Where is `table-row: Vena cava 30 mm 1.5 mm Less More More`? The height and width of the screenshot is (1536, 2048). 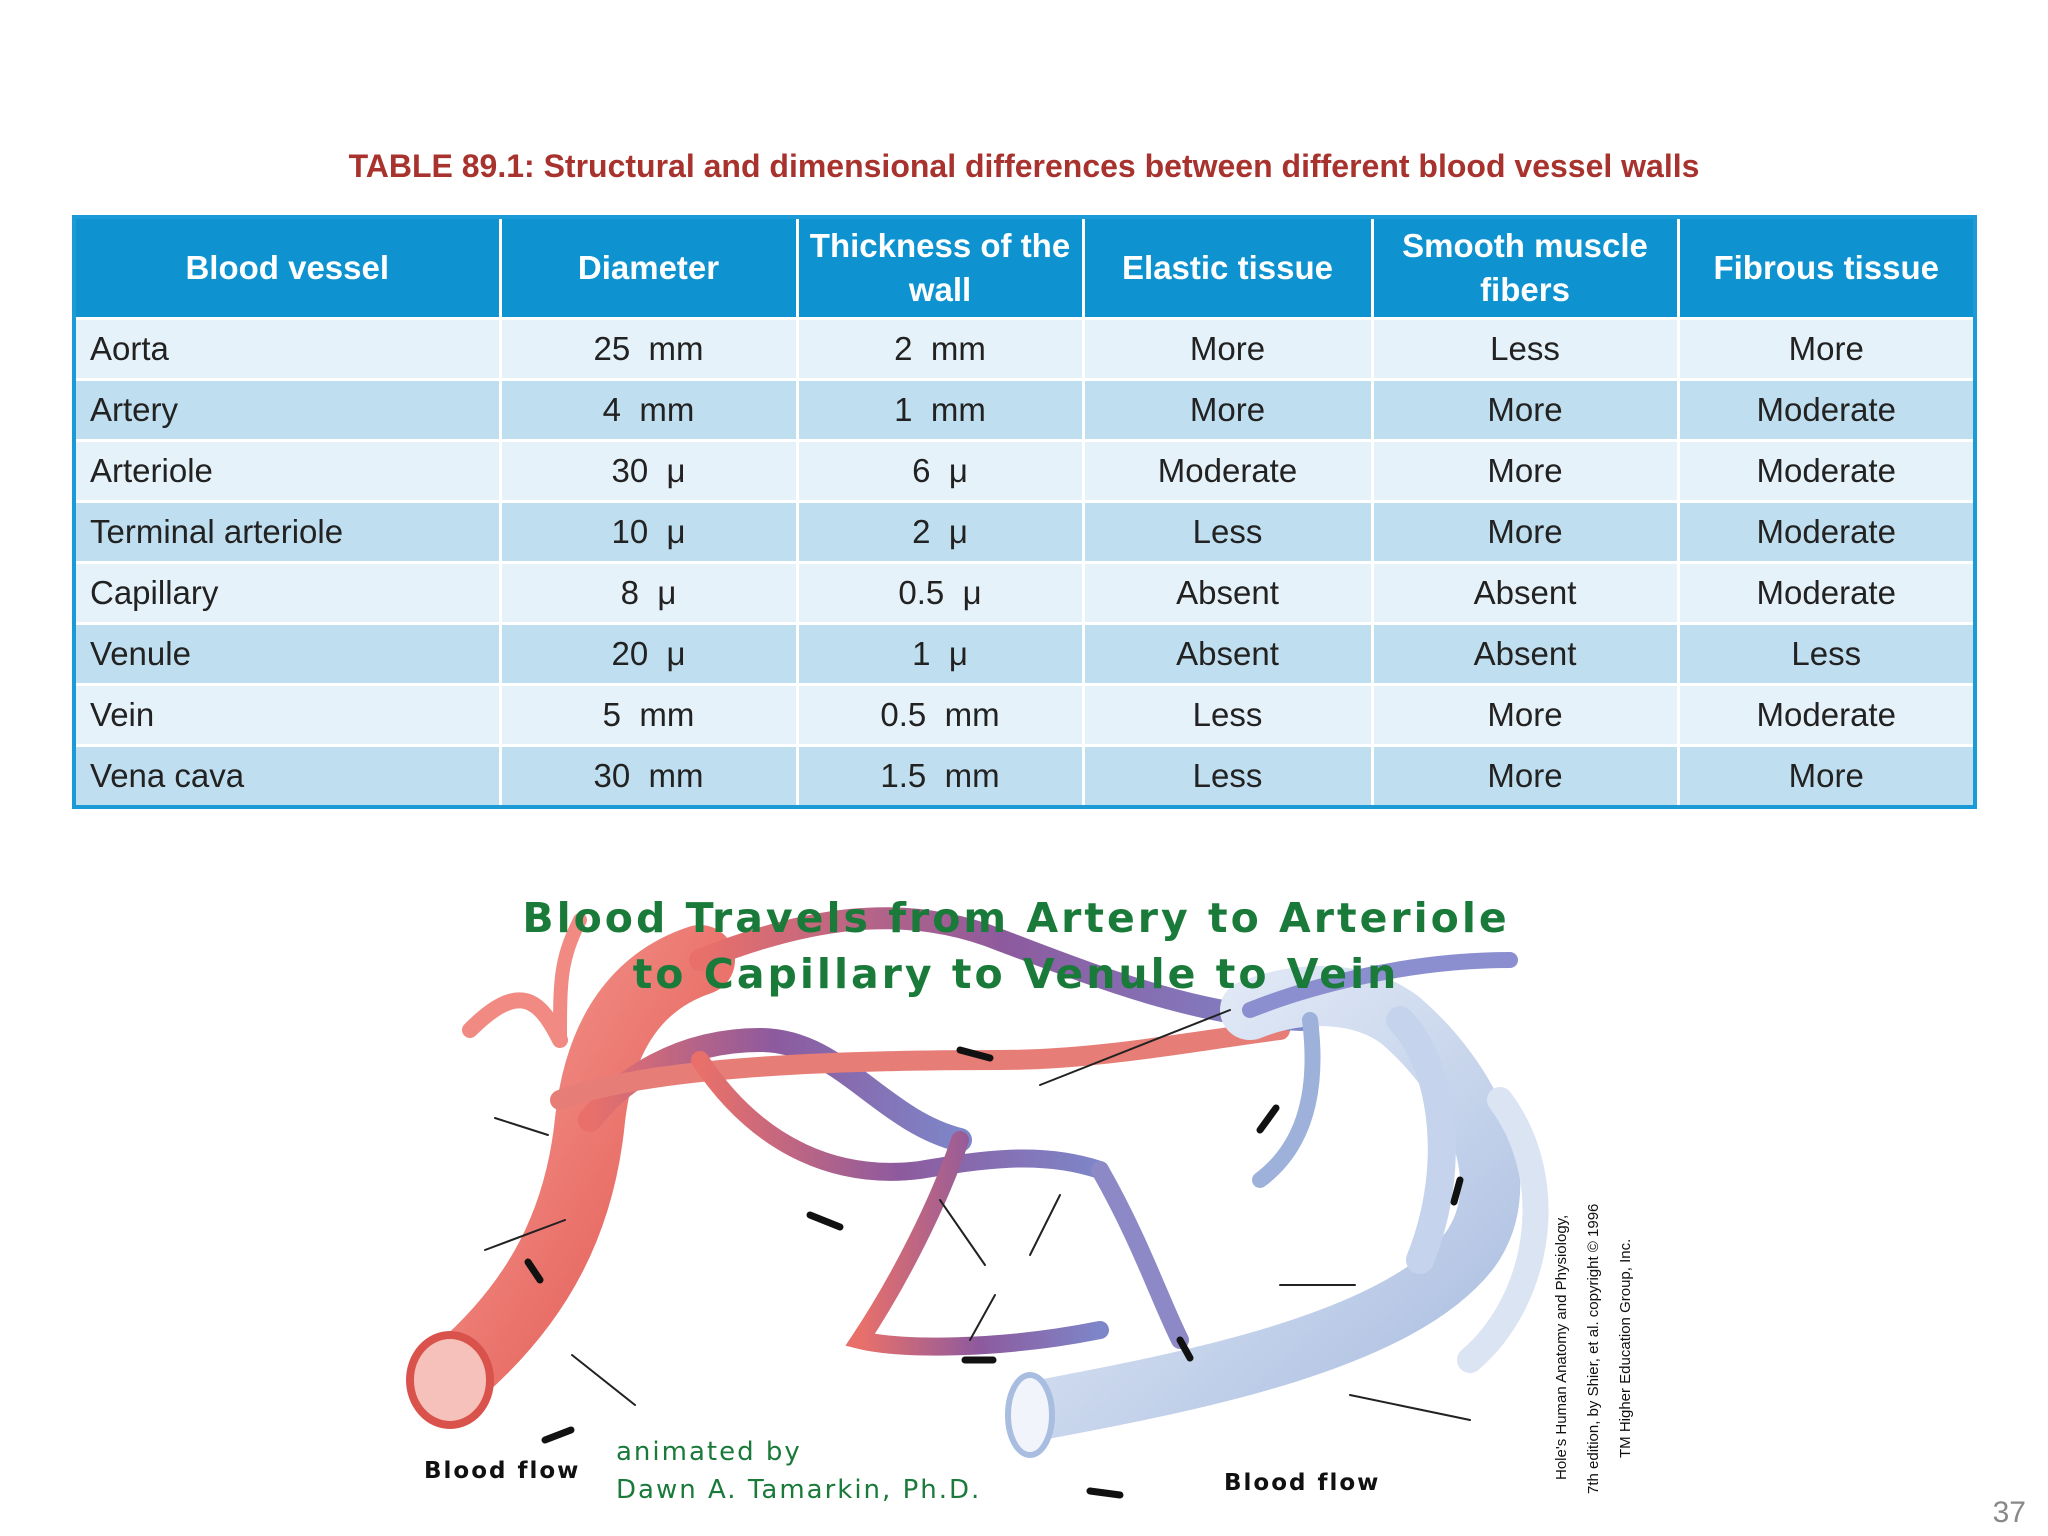
table-row: Vena cava 30 mm 1.5 mm Less More More is located at coordinates (1025, 775).